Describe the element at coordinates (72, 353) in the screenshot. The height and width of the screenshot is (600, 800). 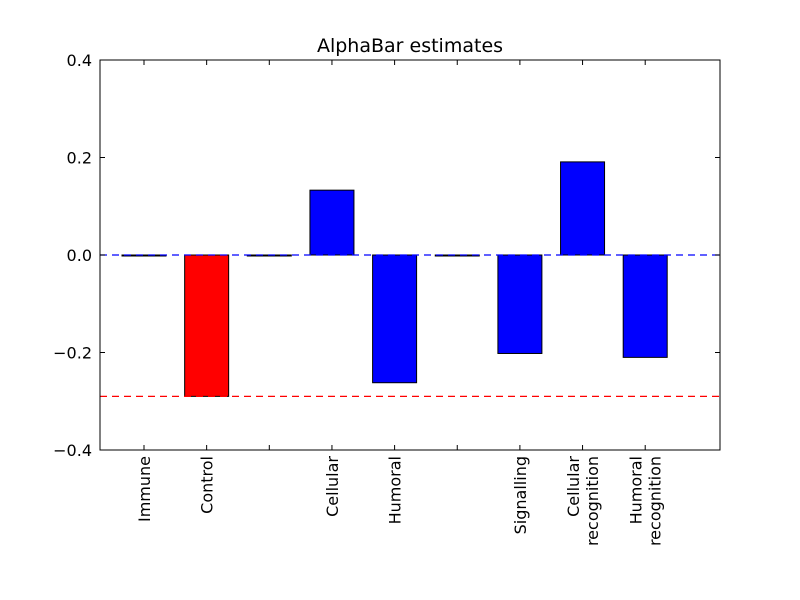
I see `ytick-label-3: −0.2` at that location.